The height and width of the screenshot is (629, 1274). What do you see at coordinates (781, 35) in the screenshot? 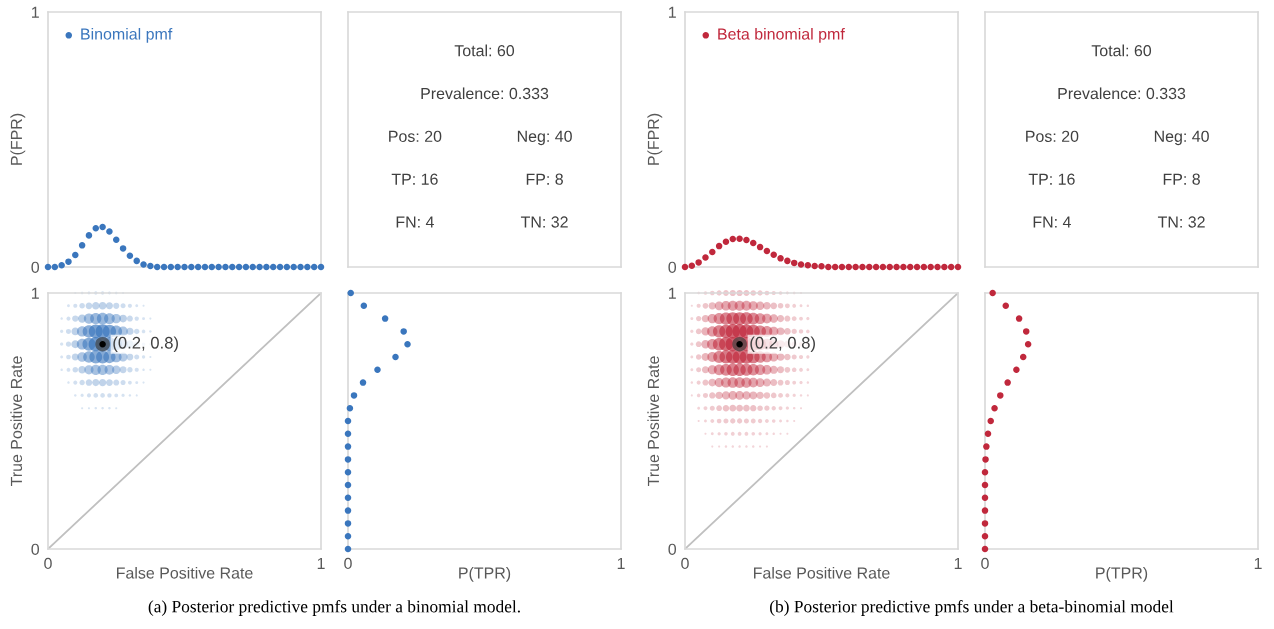
I see `legend-label: Beta binomial pmf` at bounding box center [781, 35].